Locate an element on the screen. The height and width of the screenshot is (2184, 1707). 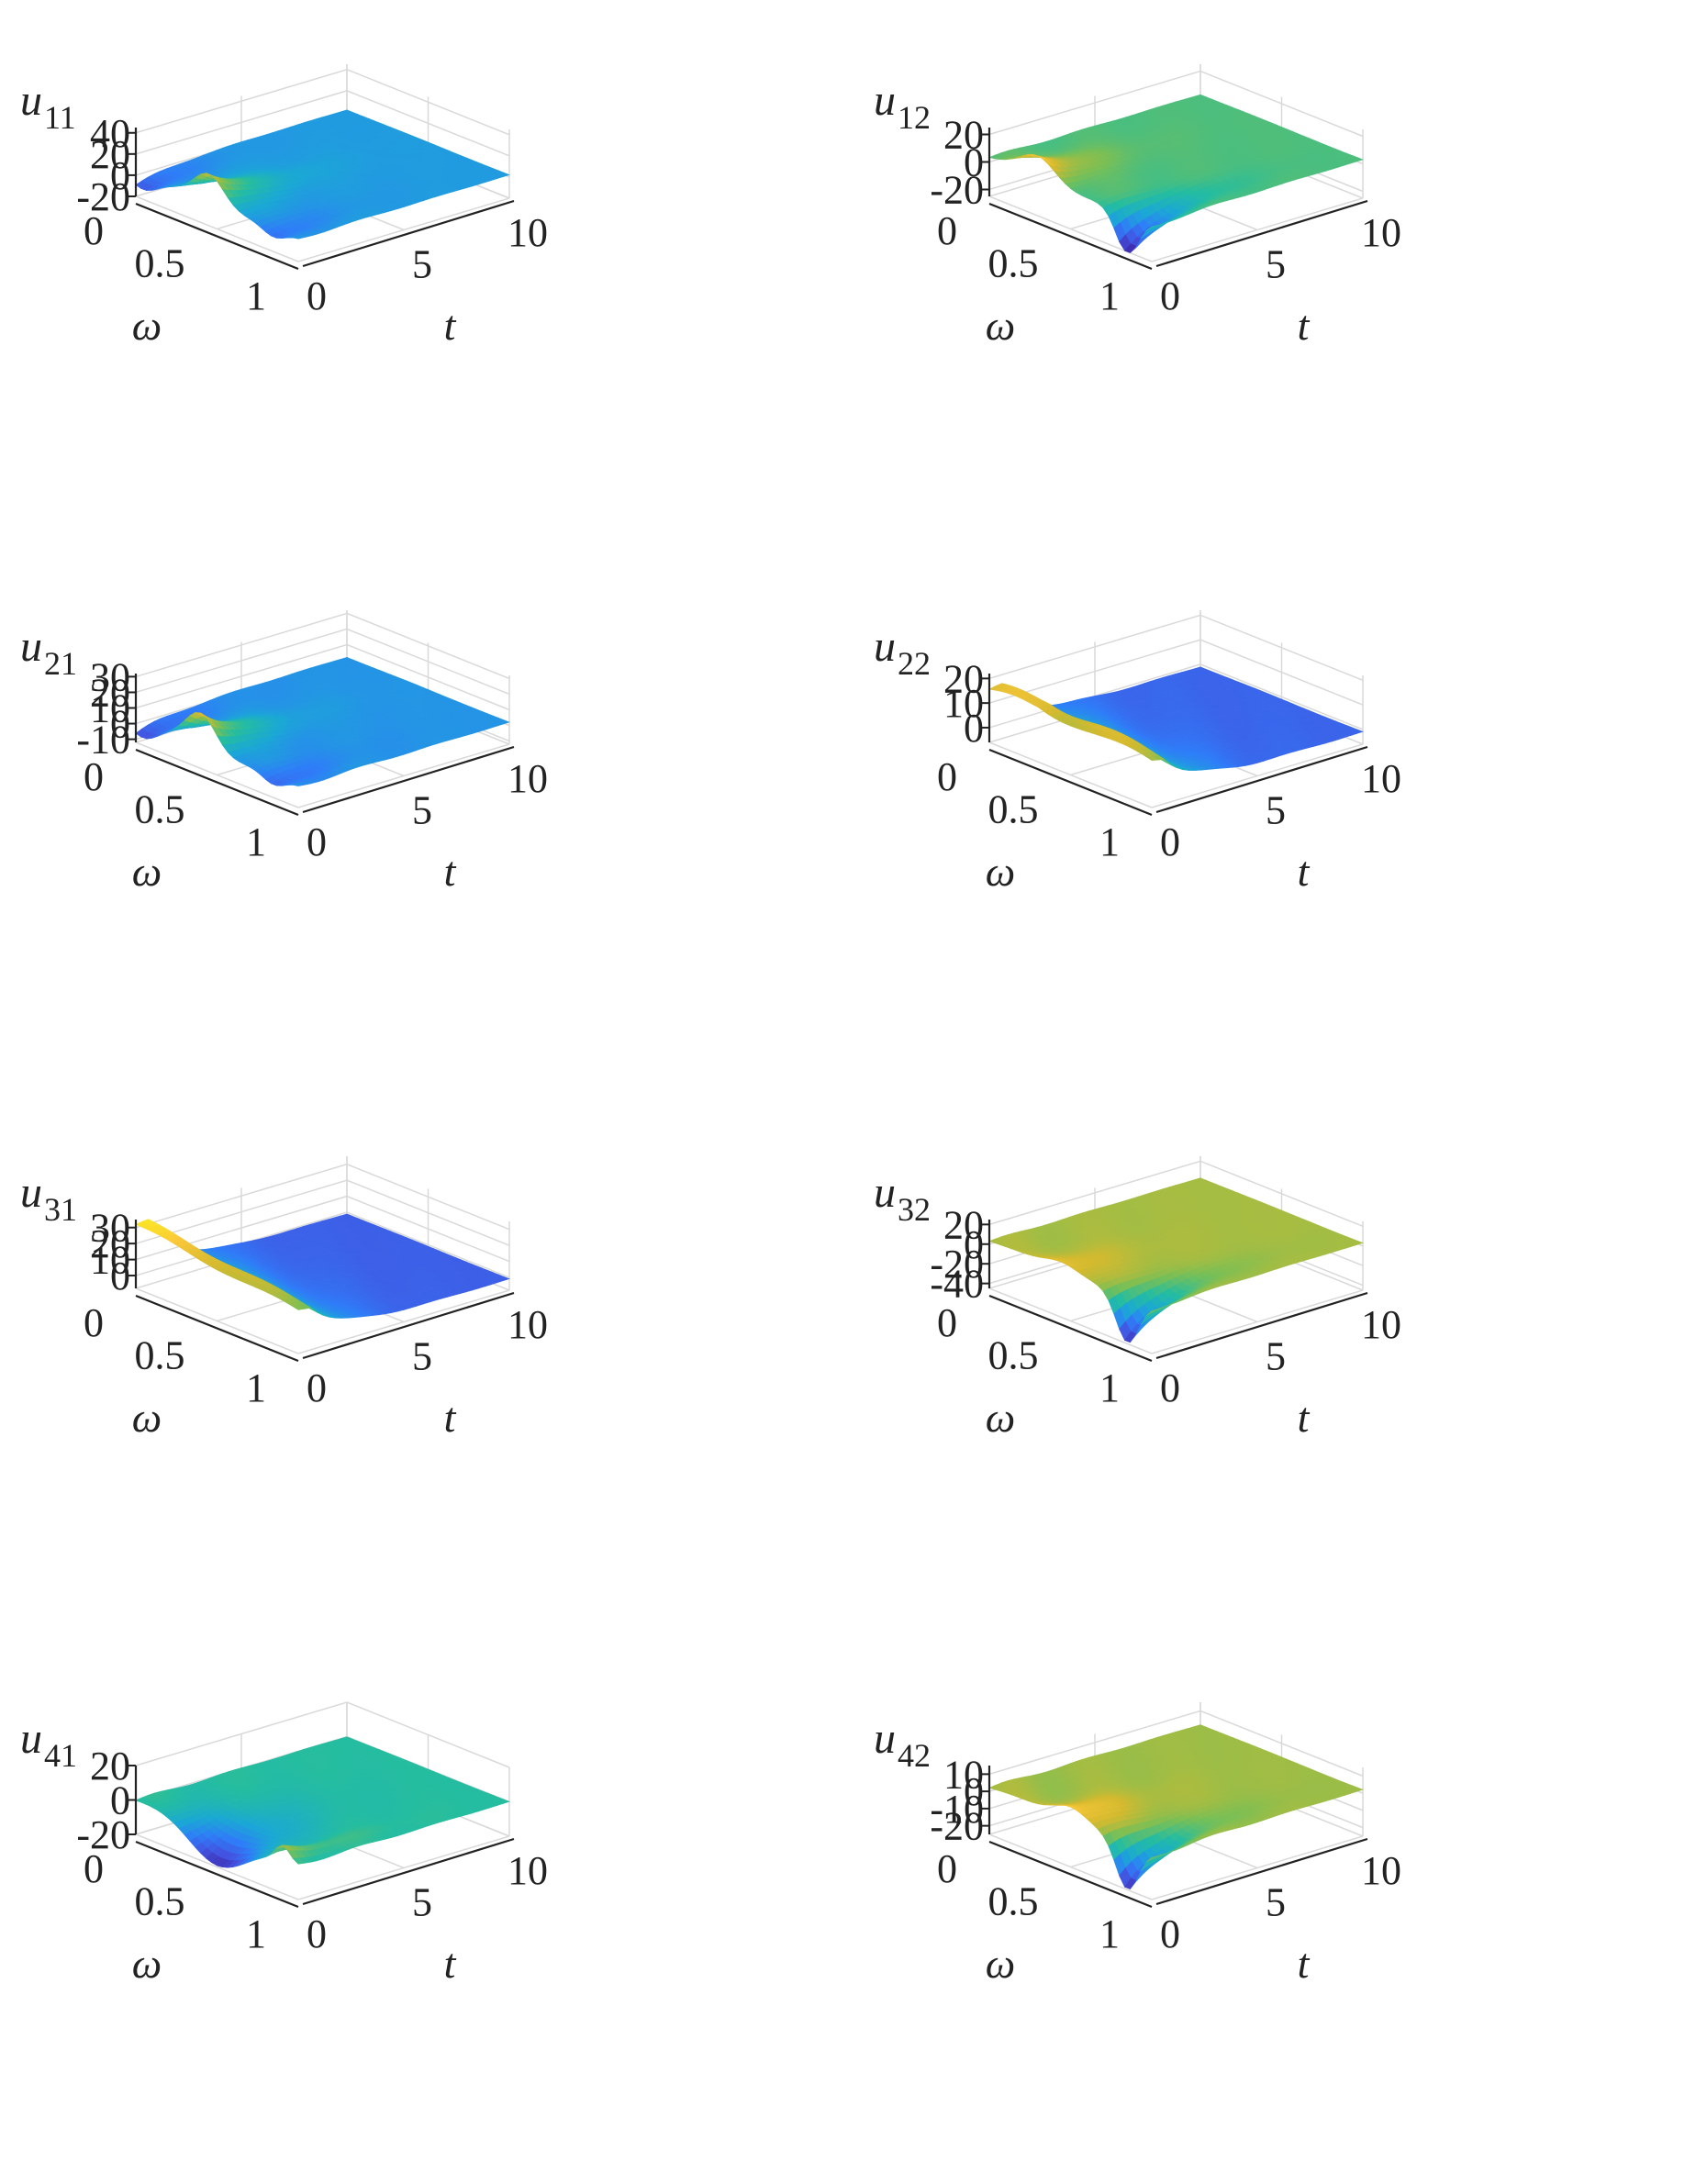
surface-u21 is located at coordinates (322, 721).